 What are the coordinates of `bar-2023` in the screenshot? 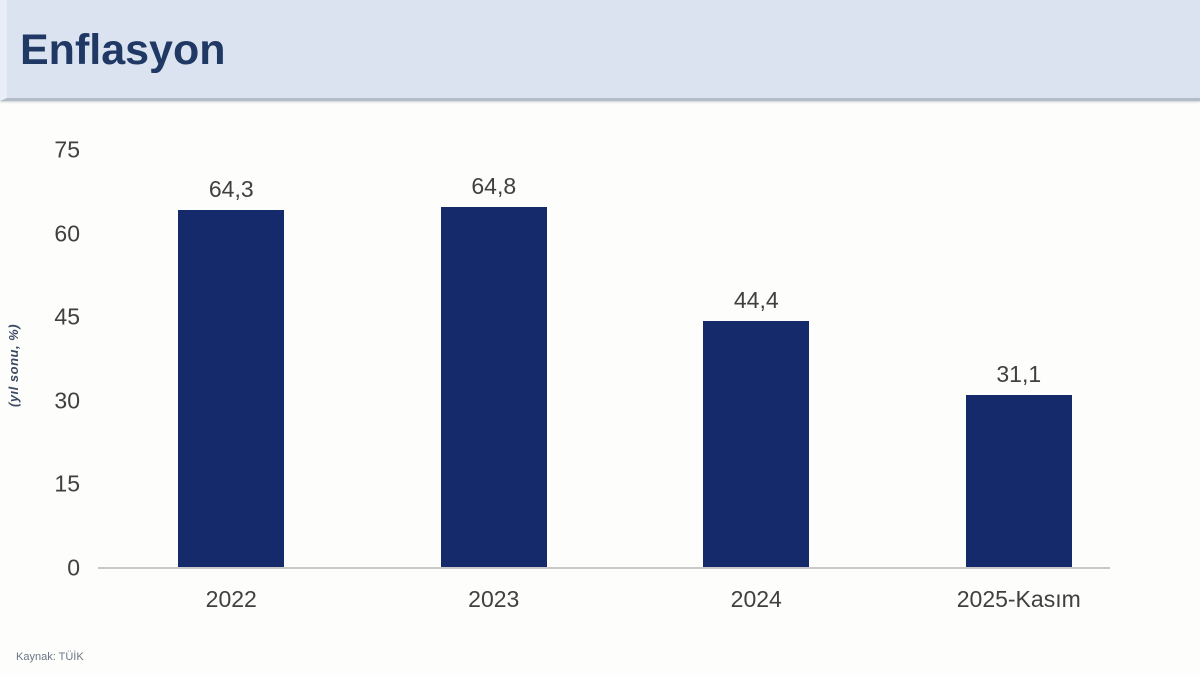 It's located at (493, 387).